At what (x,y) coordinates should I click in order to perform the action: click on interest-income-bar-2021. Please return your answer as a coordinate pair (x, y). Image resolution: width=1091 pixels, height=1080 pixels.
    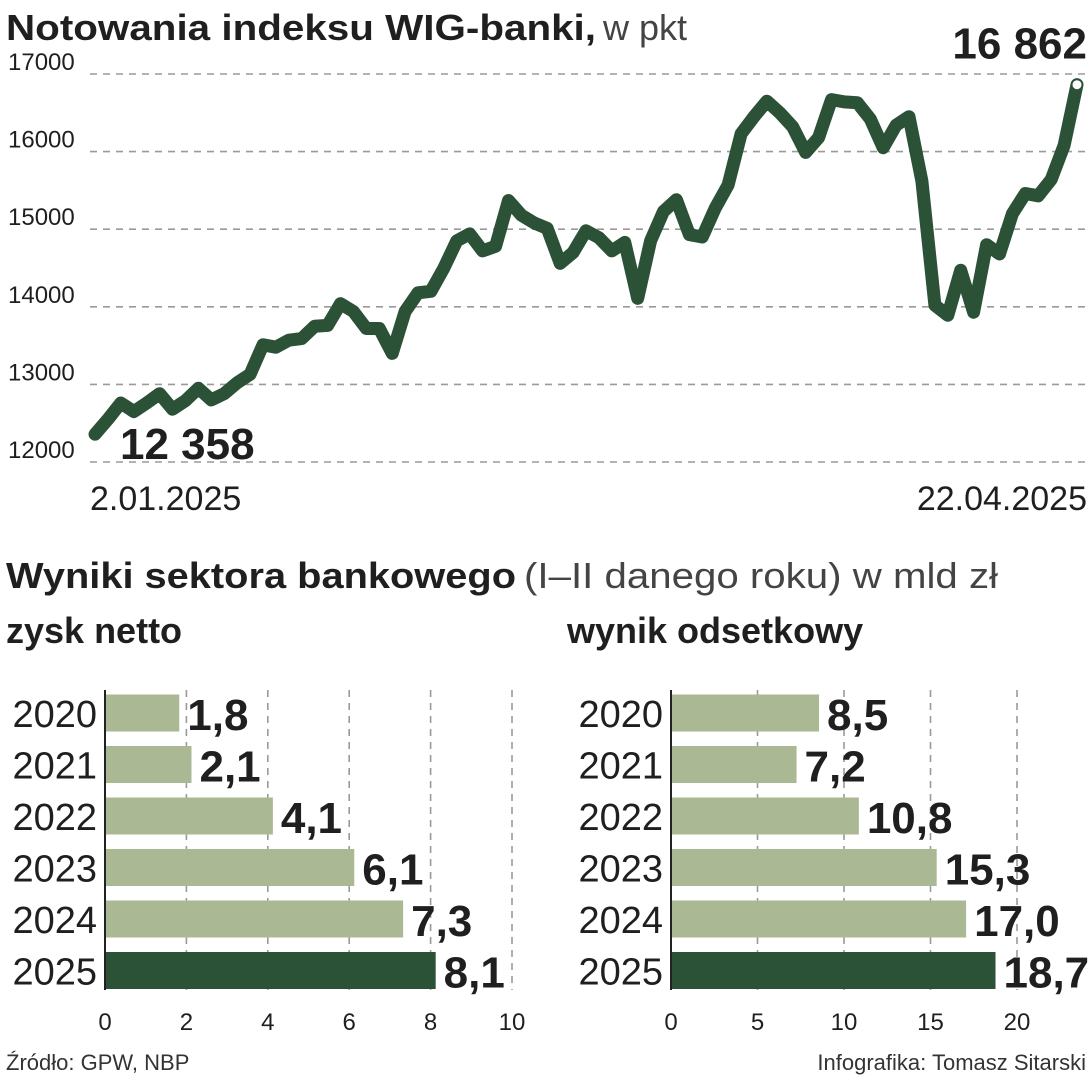
    Looking at the image, I should click on (734, 764).